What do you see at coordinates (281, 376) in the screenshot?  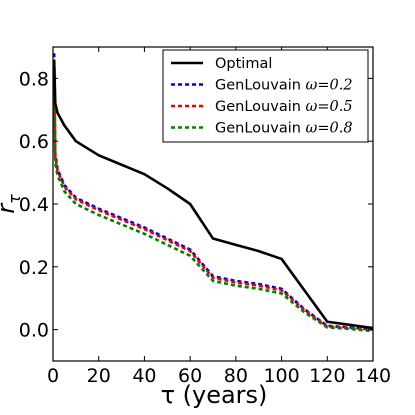 I see `x-tick-label: 100` at bounding box center [281, 376].